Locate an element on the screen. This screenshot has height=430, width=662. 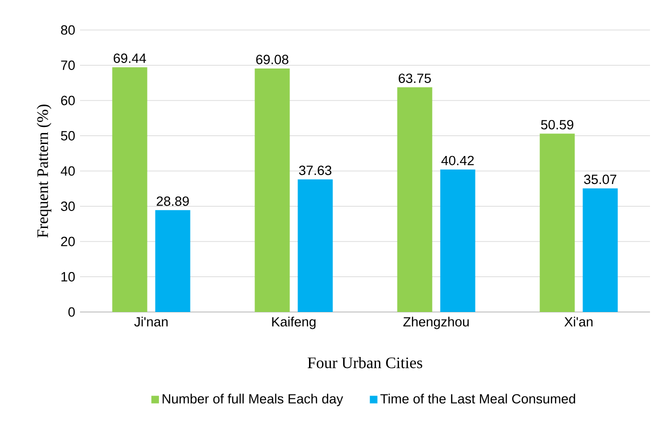
y-tick-label: 60 is located at coordinates (68, 101).